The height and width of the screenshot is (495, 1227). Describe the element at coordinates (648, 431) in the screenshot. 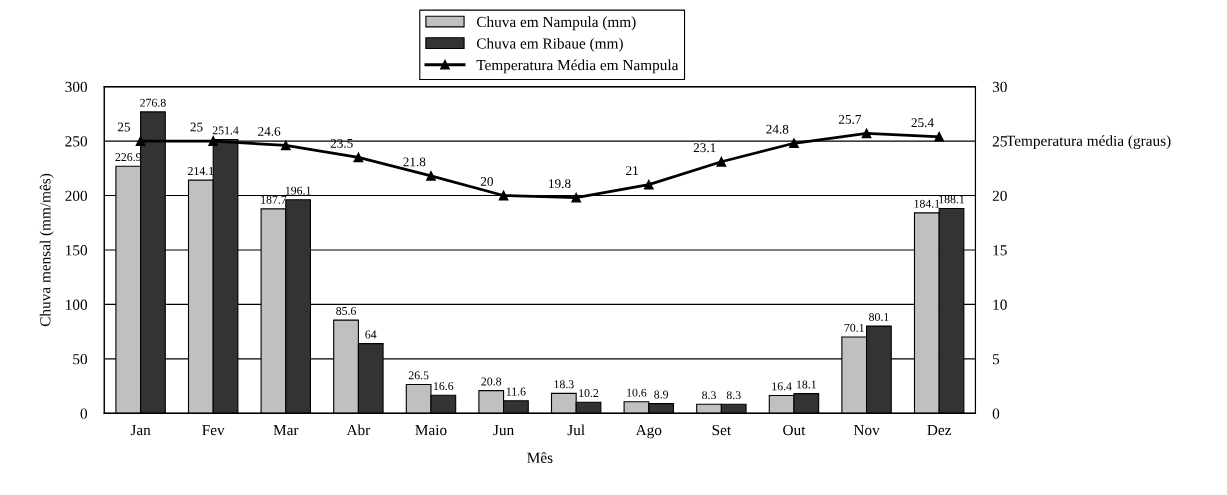

I see `x-tick-label: Ago` at that location.